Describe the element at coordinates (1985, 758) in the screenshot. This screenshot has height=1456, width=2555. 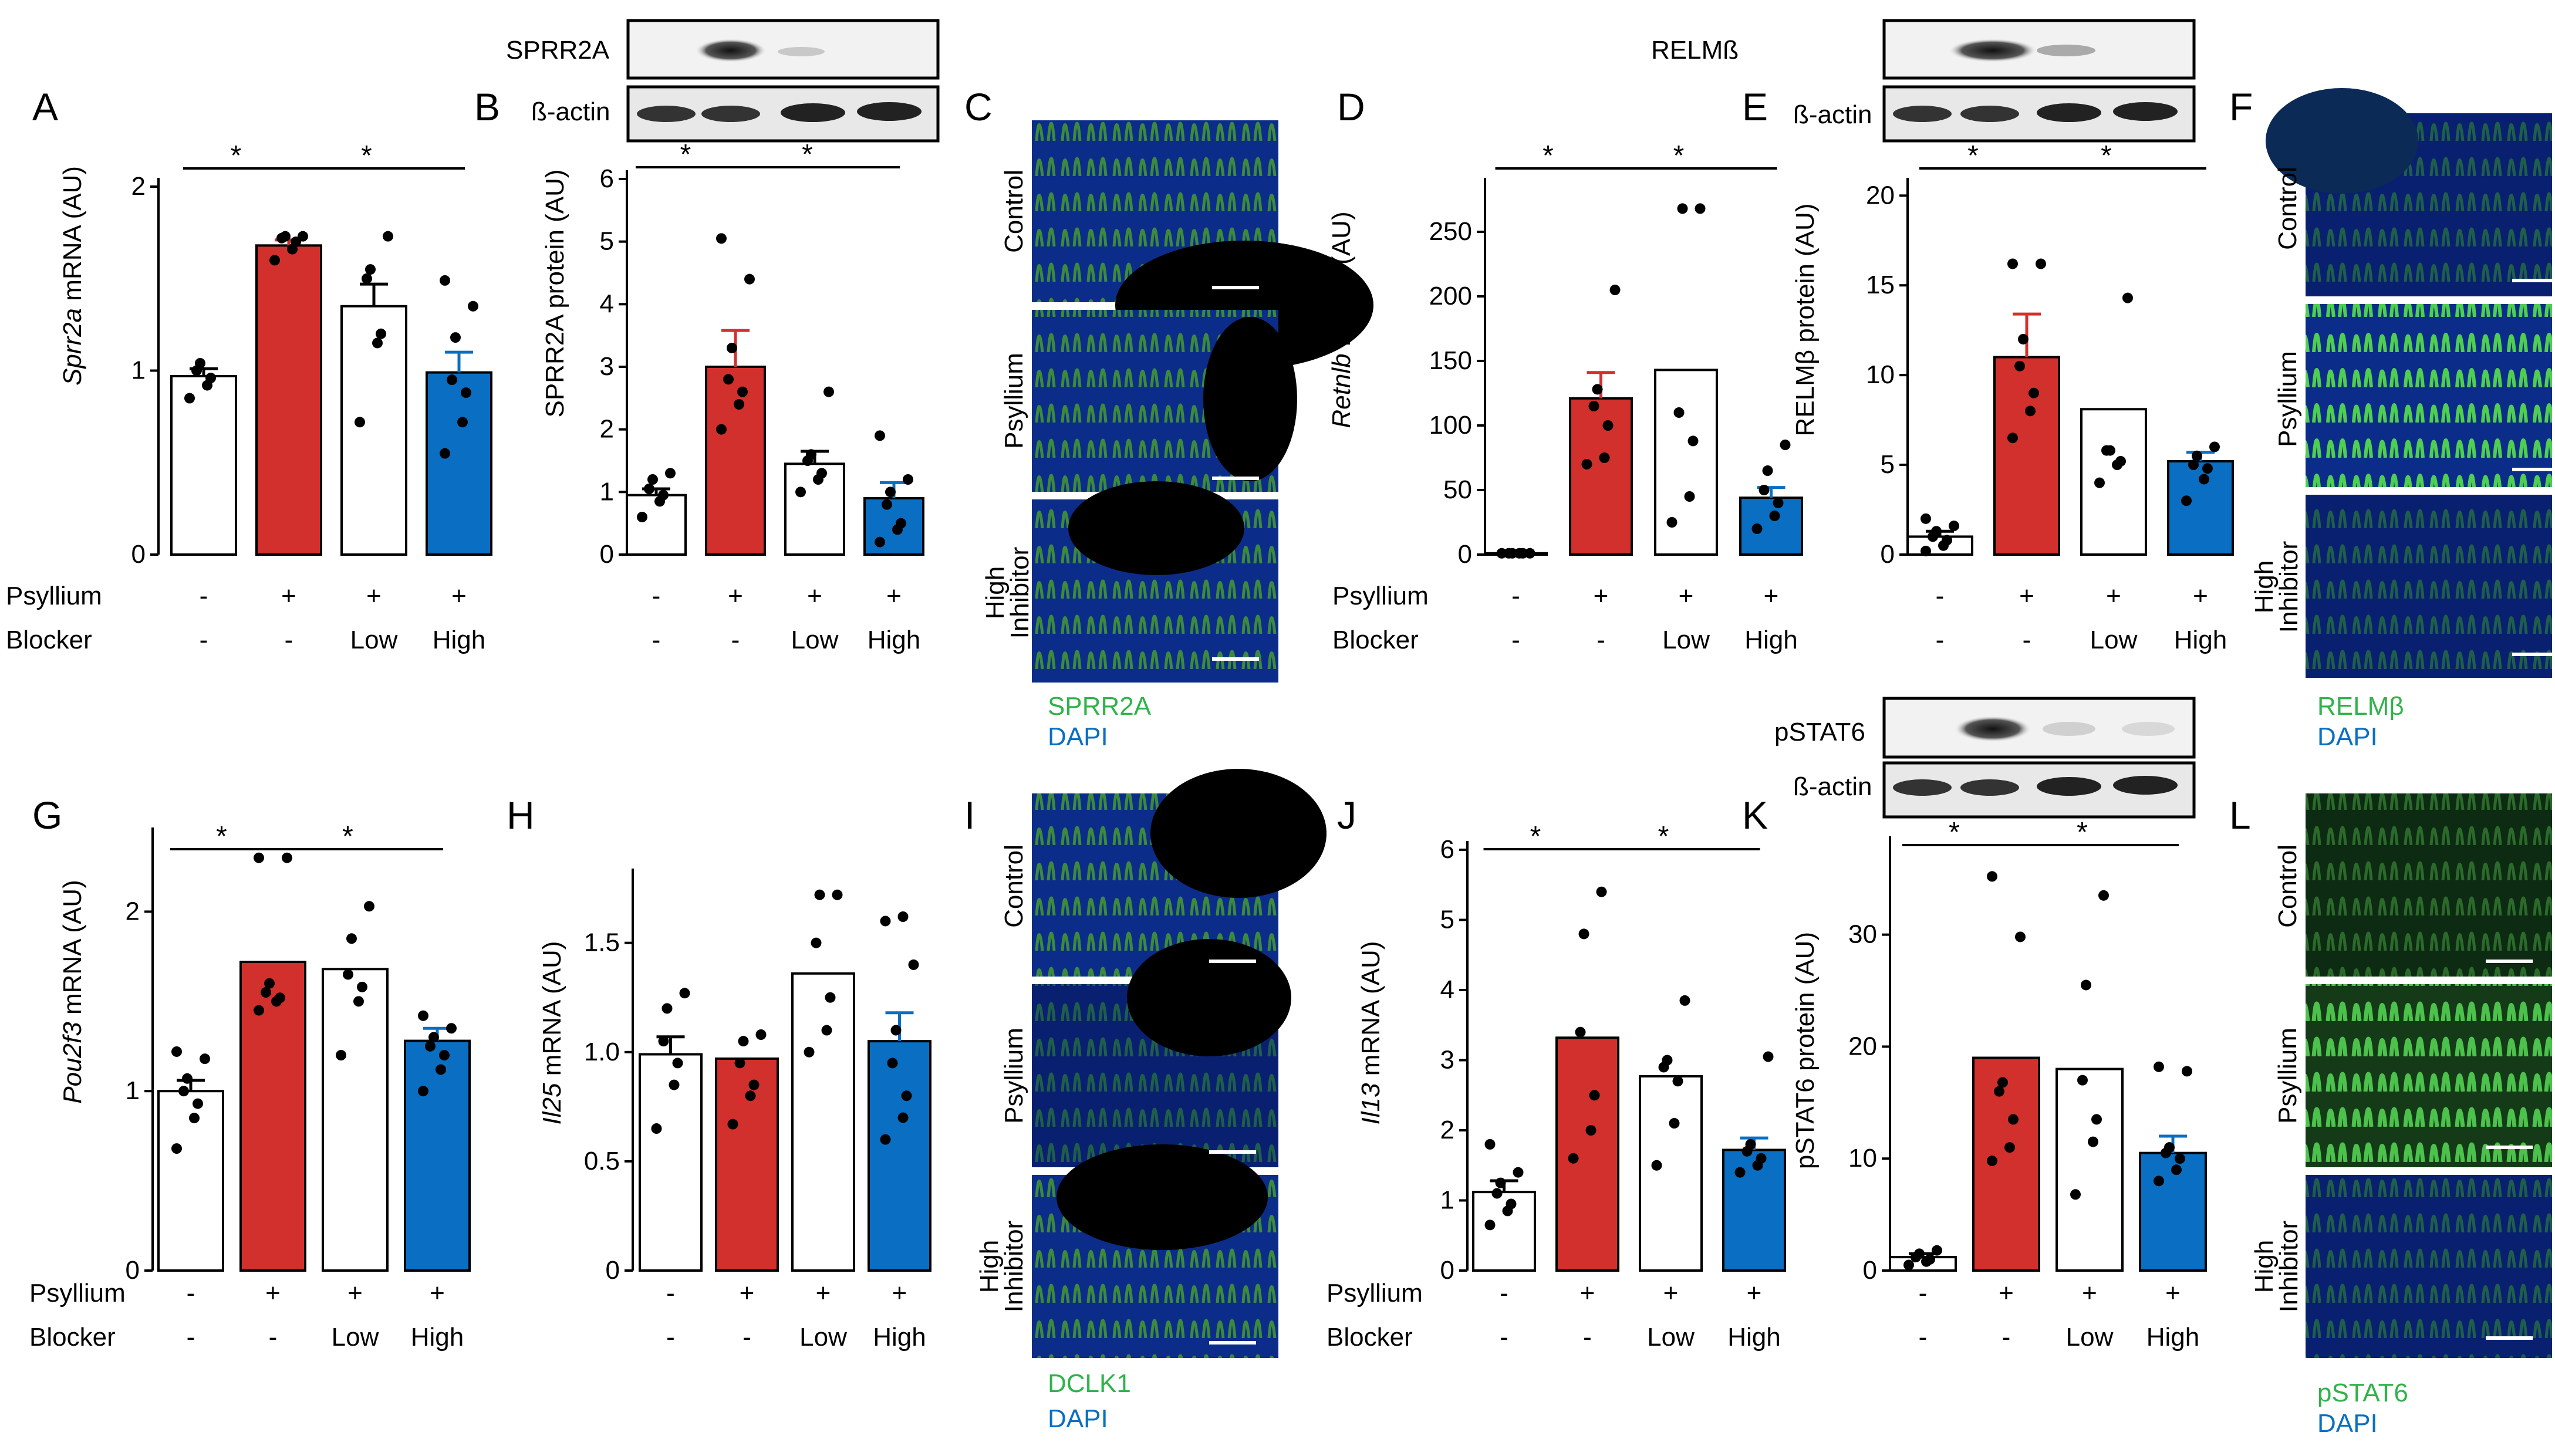
I see `blot-k: pSTAT6 ß-actin` at that location.